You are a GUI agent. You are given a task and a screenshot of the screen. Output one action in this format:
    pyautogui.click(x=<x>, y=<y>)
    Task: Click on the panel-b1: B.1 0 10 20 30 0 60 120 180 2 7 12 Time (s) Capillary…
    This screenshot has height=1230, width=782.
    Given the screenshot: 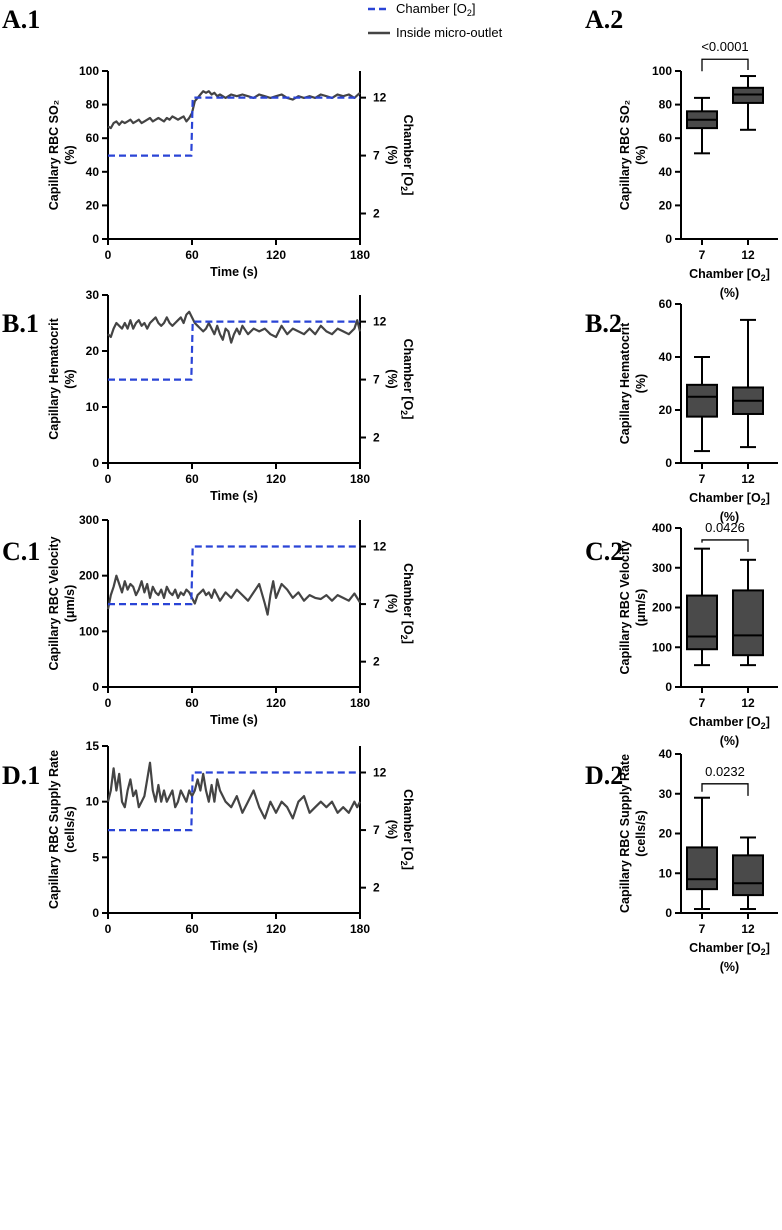 What is the action you would take?
    pyautogui.click(x=208, y=395)
    